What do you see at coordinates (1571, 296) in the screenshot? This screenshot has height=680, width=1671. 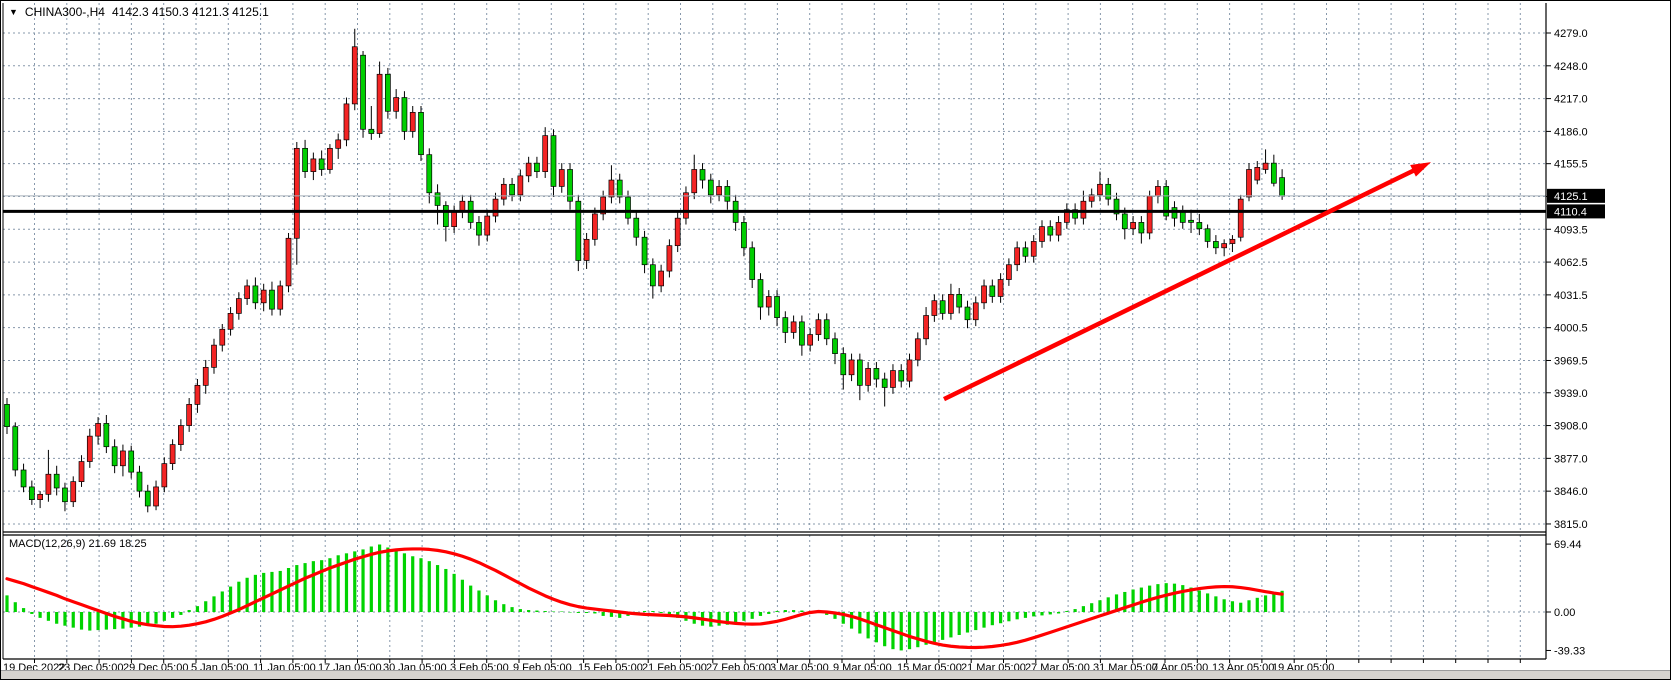 I see `price-axis-label: 4031.5` at bounding box center [1571, 296].